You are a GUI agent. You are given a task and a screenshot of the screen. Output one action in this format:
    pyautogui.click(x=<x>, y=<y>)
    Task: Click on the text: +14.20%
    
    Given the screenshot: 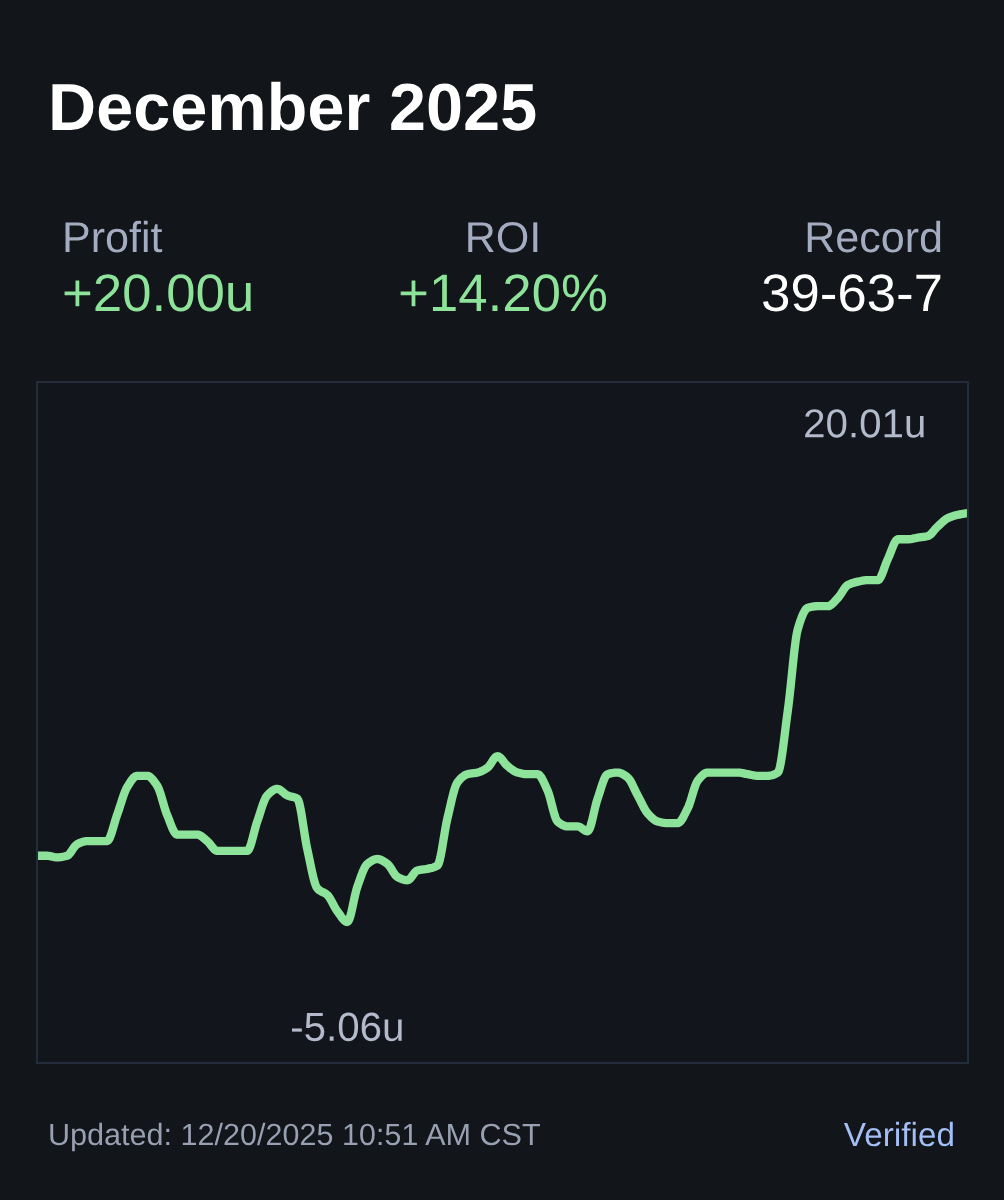 What is the action you would take?
    pyautogui.click(x=503, y=293)
    